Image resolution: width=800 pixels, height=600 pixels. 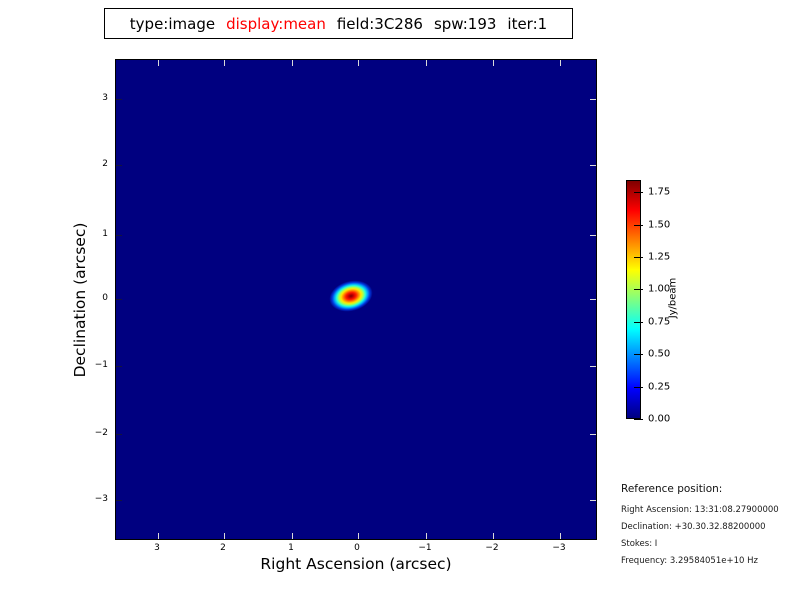 I want to click on y-tick-label: 3, so click(x=105, y=98).